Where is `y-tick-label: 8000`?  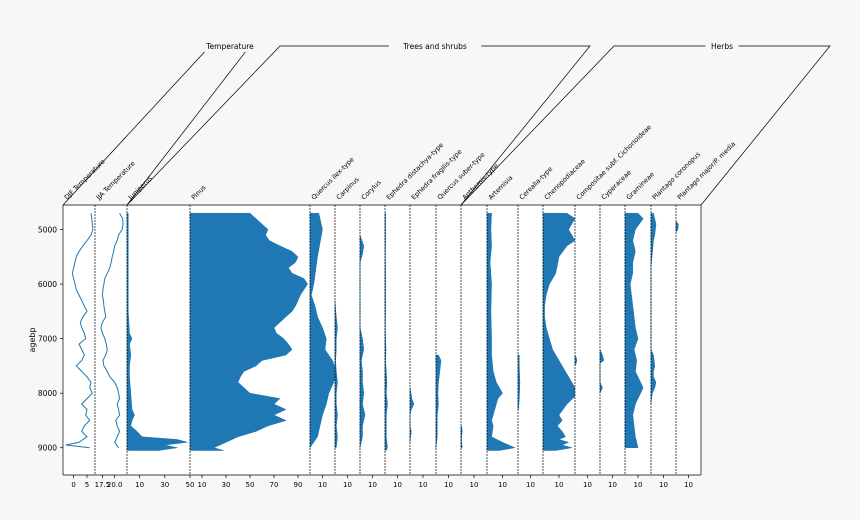
y-tick-label: 8000 is located at coordinates (47, 393).